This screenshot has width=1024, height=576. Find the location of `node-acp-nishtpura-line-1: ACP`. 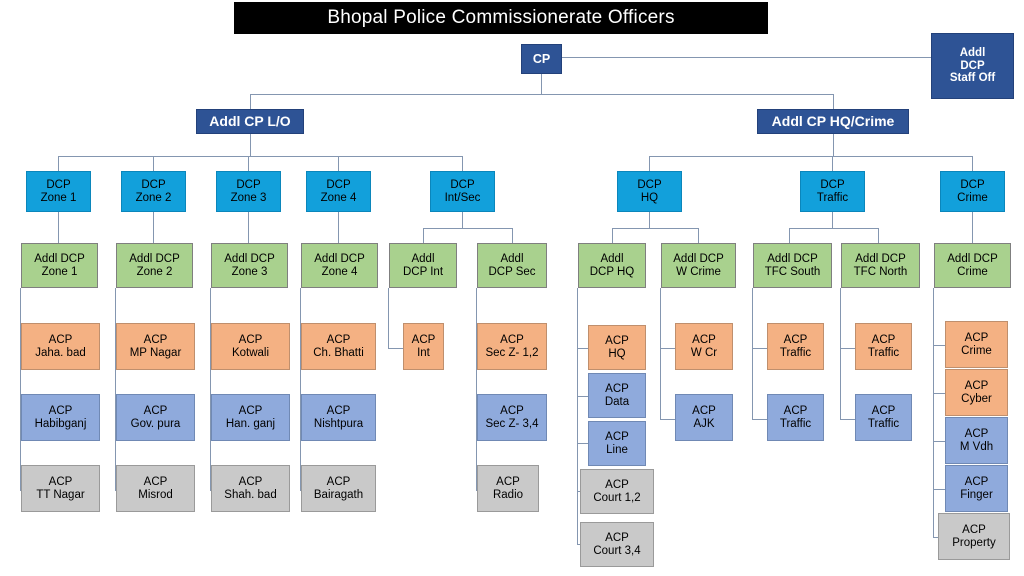

node-acp-nishtpura-line-1: ACP is located at coordinates (338, 410).